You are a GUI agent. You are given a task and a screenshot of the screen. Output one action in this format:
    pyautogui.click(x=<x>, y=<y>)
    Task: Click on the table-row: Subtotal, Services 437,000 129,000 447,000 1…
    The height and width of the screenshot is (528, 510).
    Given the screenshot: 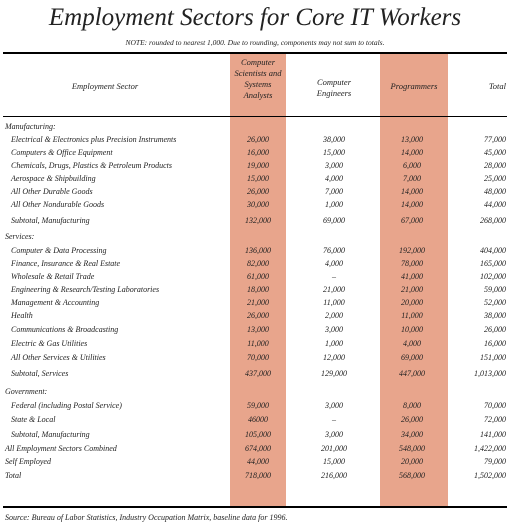 What is the action you would take?
    pyautogui.click(x=255, y=374)
    